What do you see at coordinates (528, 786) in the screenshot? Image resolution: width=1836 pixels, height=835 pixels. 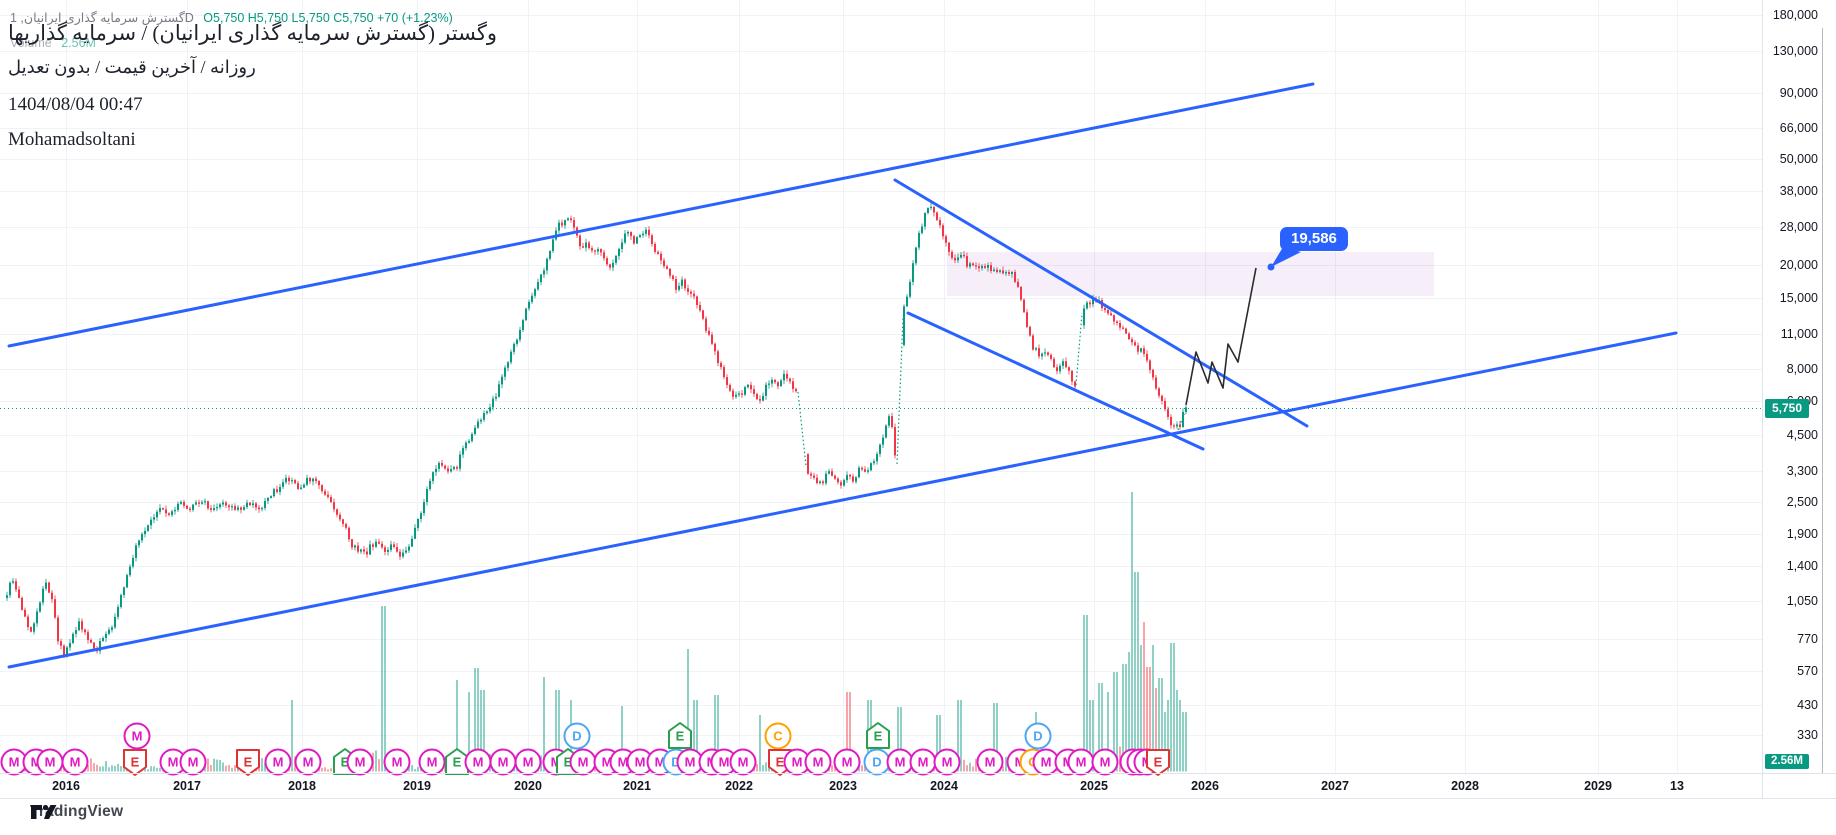 I see `time-tick-label: 2020` at bounding box center [528, 786].